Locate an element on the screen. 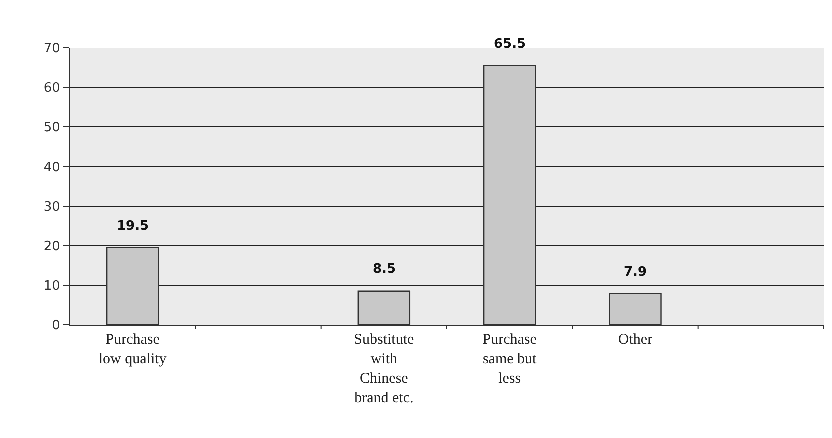 The image size is (832, 438). y-tick-label: 50 is located at coordinates (52, 128).